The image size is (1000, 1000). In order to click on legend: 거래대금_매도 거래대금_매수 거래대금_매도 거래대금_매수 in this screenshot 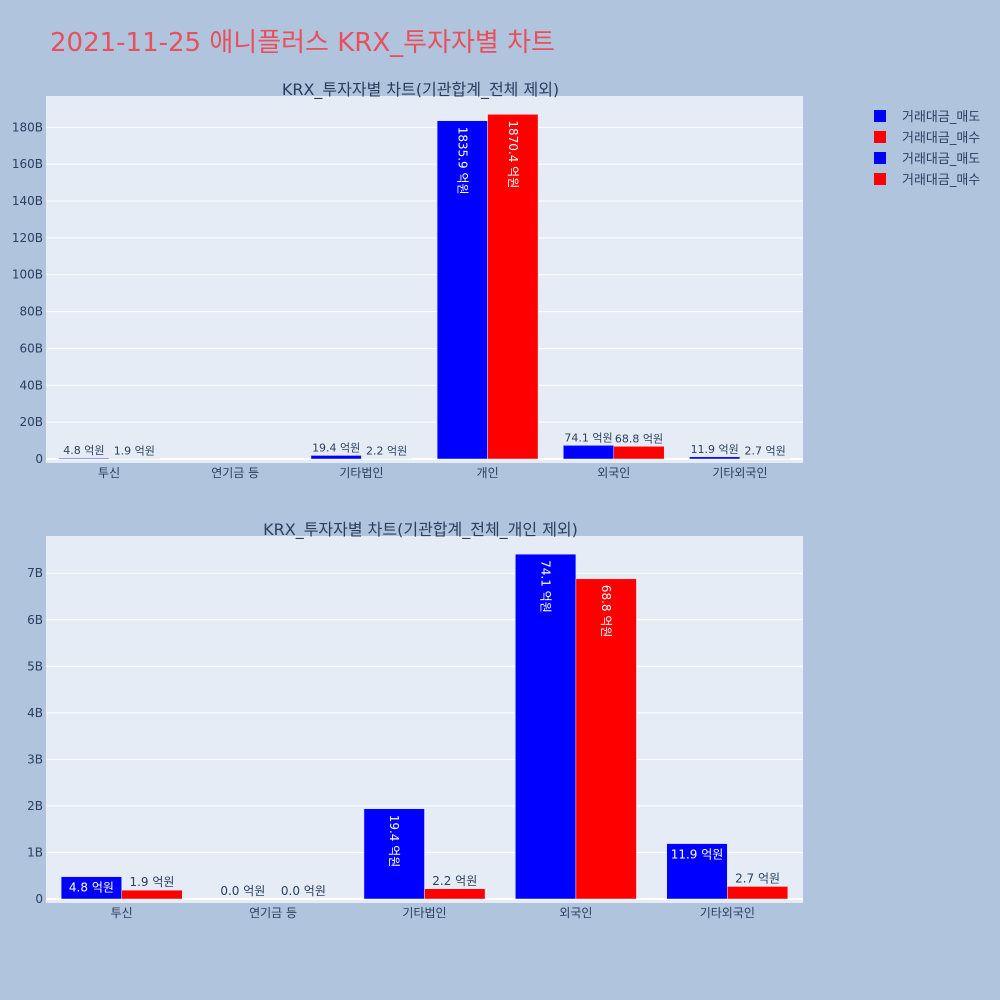, I will do `click(927, 147)`.